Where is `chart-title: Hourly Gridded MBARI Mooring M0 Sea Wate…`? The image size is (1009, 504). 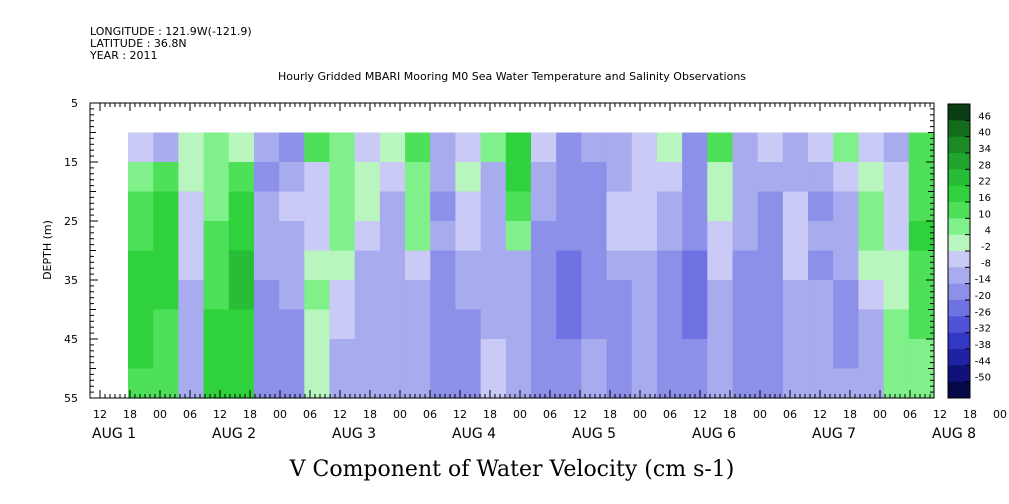 chart-title: Hourly Gridded MBARI Mooring M0 Sea Wate… is located at coordinates (512, 76).